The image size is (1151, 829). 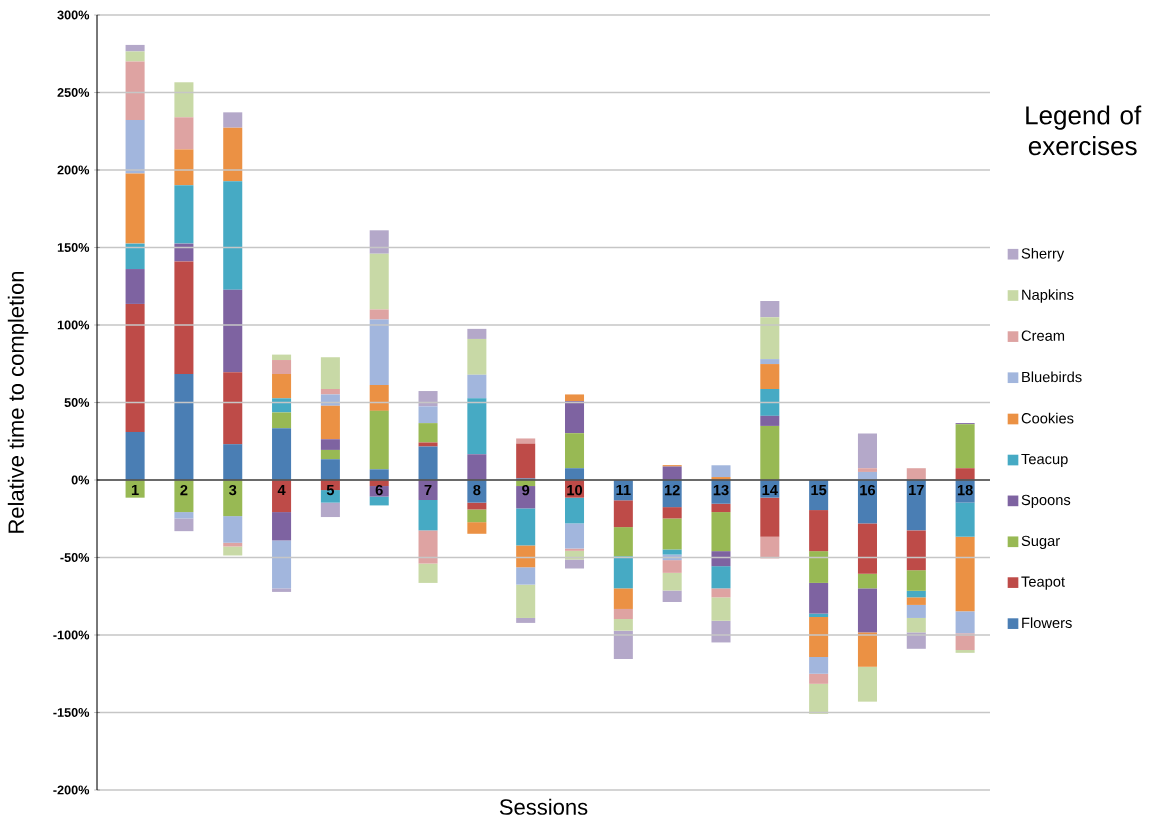 I want to click on y-tick-label: 300%, so click(x=73, y=15).